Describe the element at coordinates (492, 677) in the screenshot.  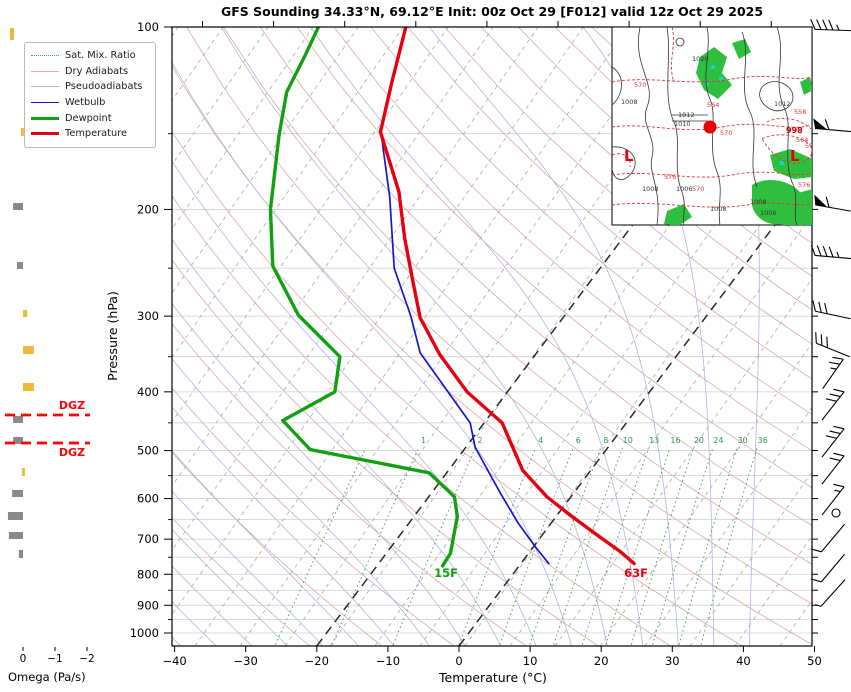
I see `temperature-axis-label: Temperature (°C)` at that location.